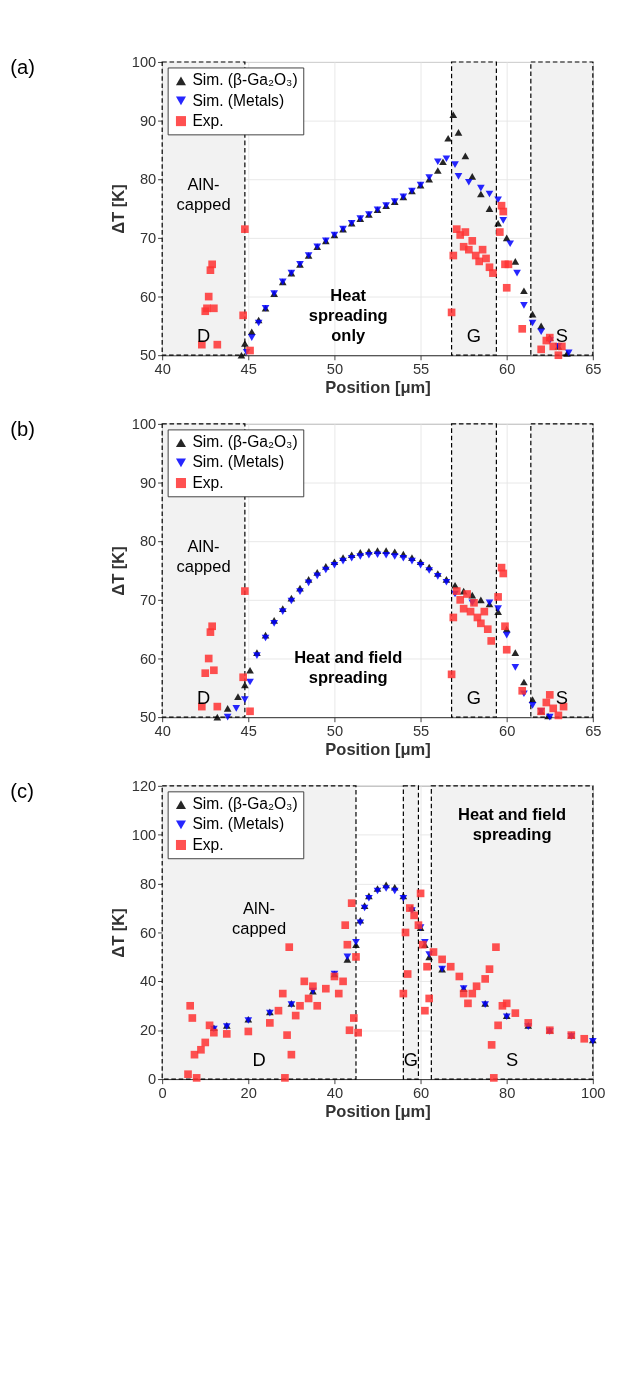 The width and height of the screenshot is (624, 1397). What do you see at coordinates (593, 1092) in the screenshot?
I see `x-tick-label: 100` at bounding box center [593, 1092].